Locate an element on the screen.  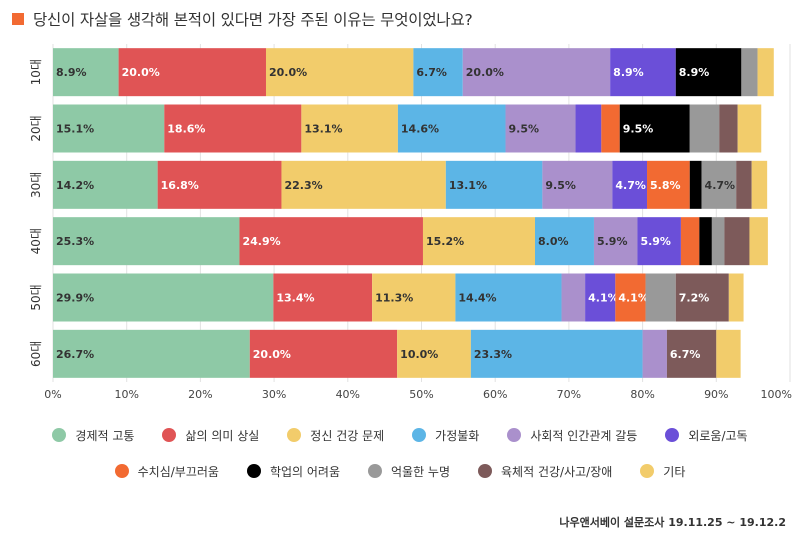
legend-label: 외로움/고독 is located at coordinates (718, 435).